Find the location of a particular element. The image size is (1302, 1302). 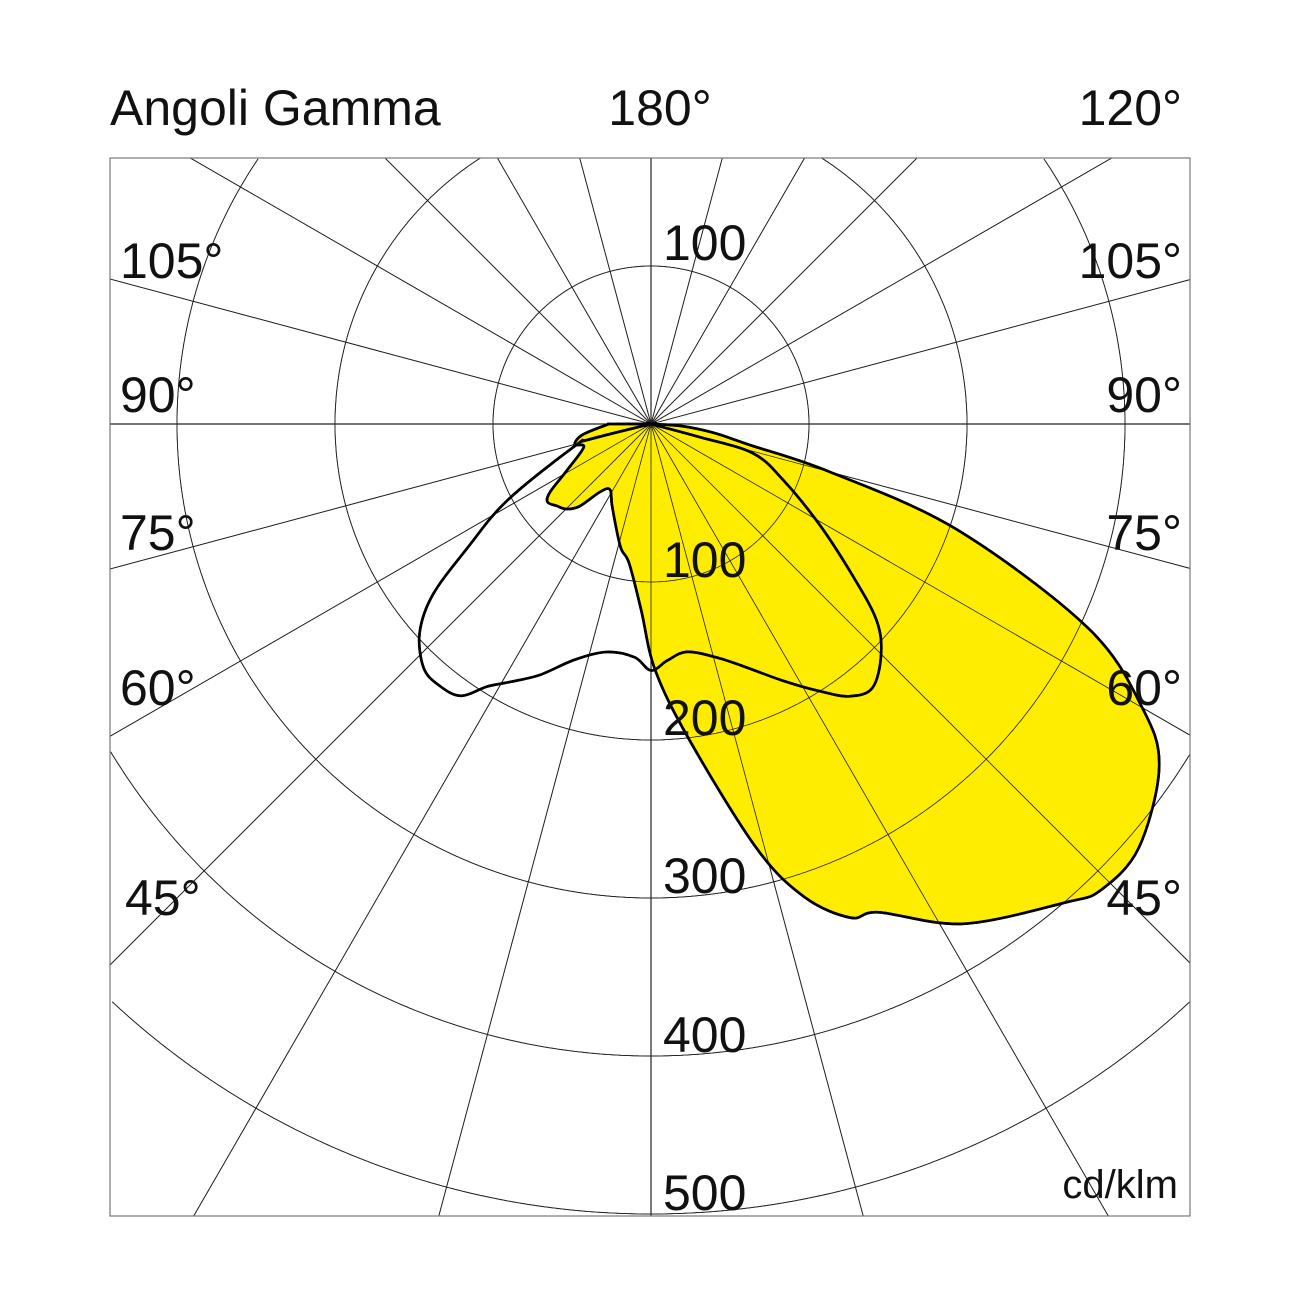

angle-label-right: 90° is located at coordinates (1144, 395).